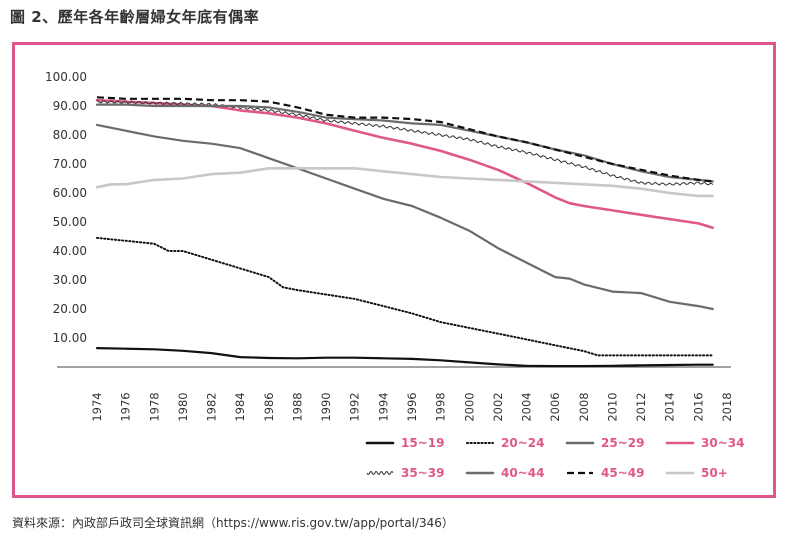 Image resolution: width=792 pixels, height=544 pixels. Describe the element at coordinates (622, 443) in the screenshot. I see `legend-label: 25~29` at that location.